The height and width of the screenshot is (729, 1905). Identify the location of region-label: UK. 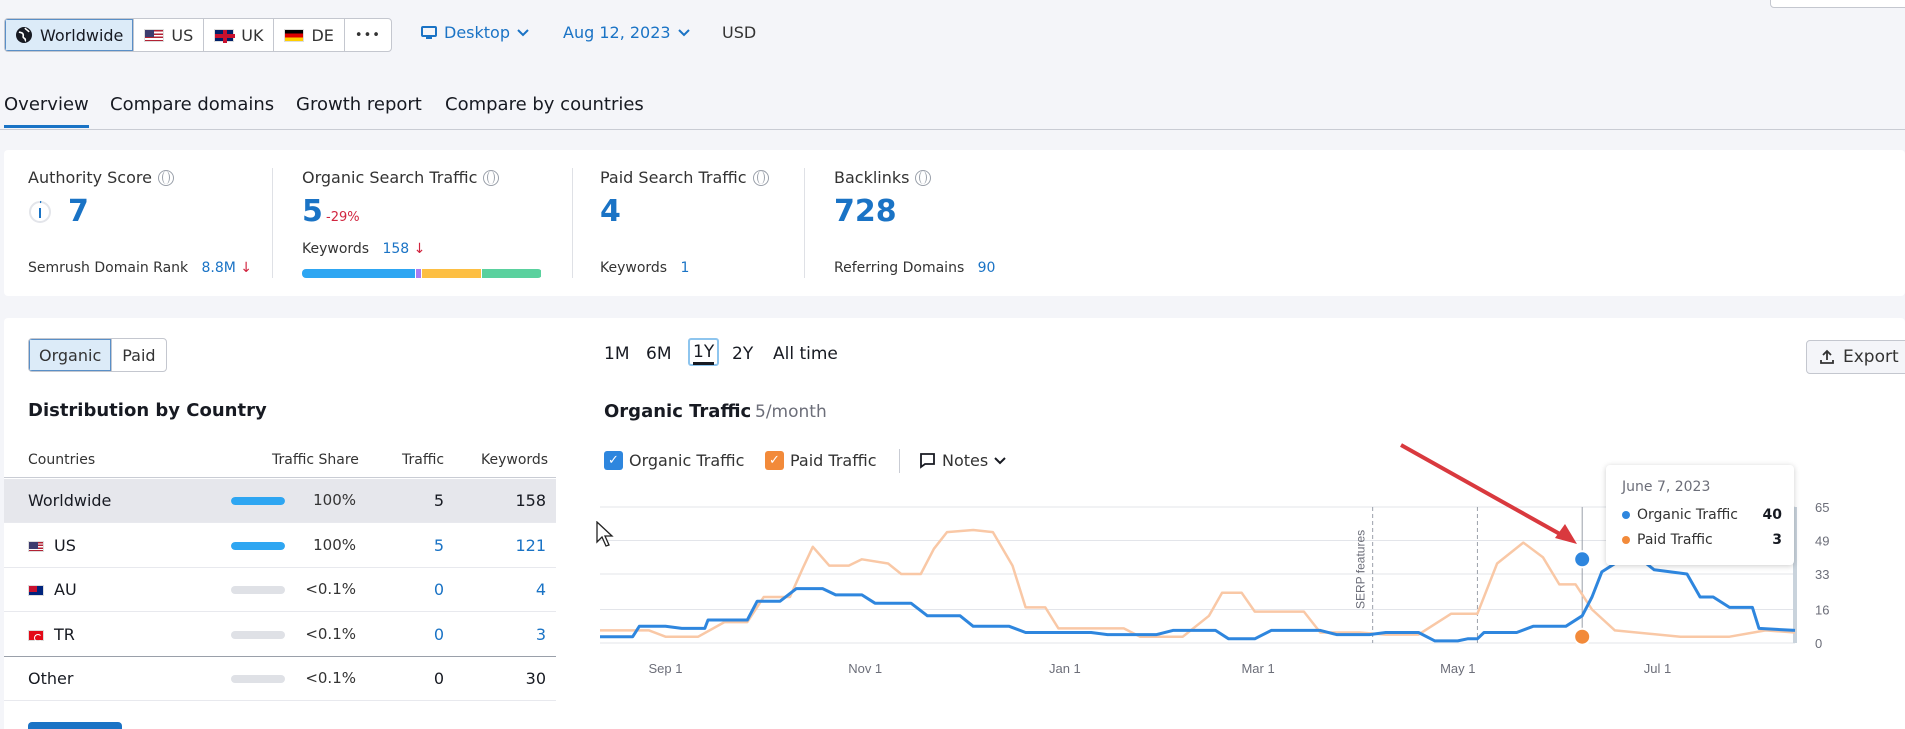
(252, 35).